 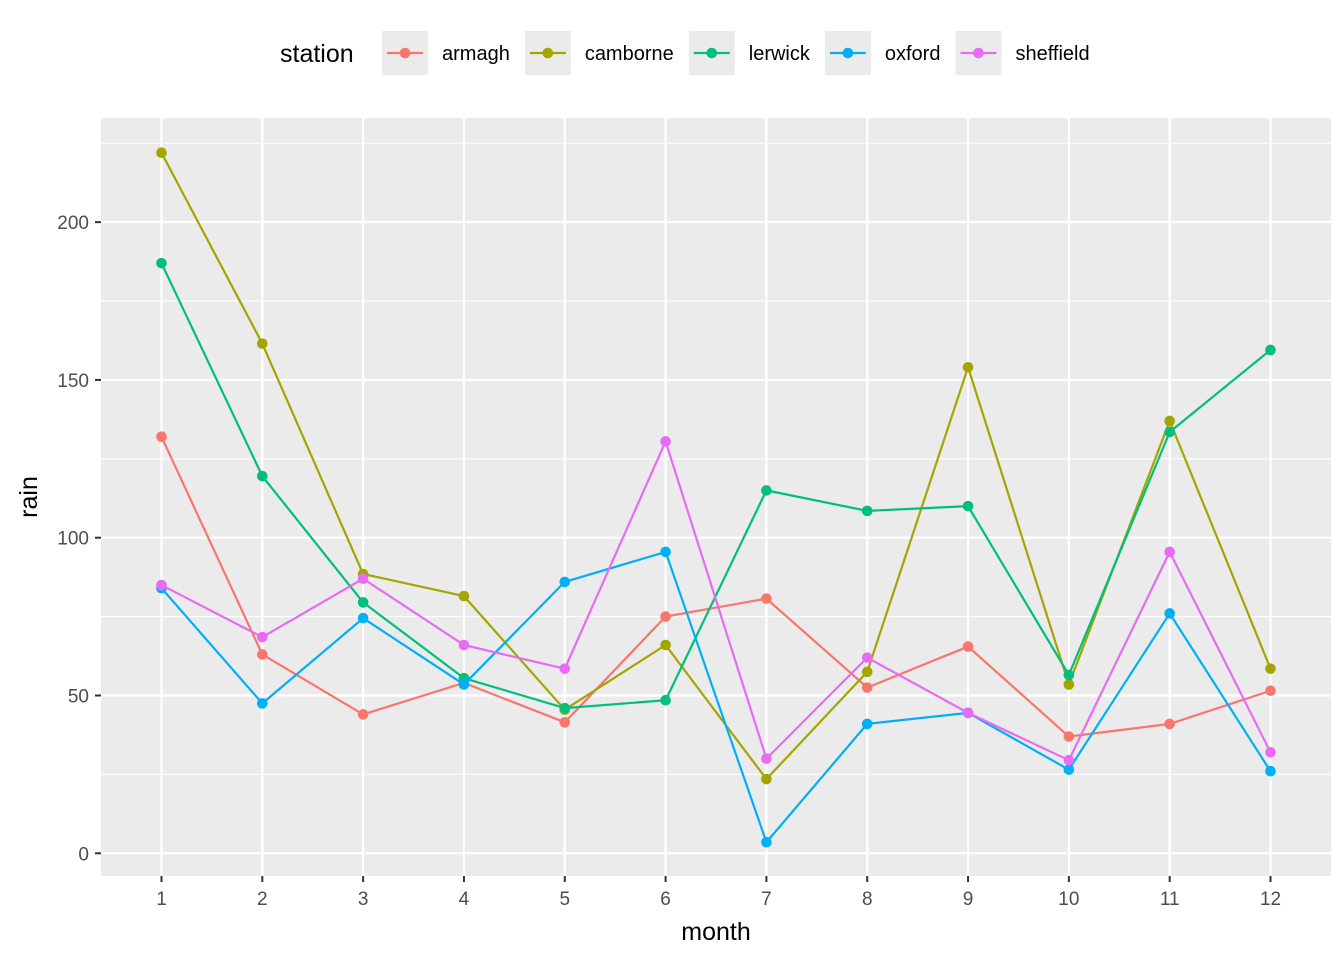 What do you see at coordinates (665, 899) in the screenshot?
I see `x-tick-label: 6` at bounding box center [665, 899].